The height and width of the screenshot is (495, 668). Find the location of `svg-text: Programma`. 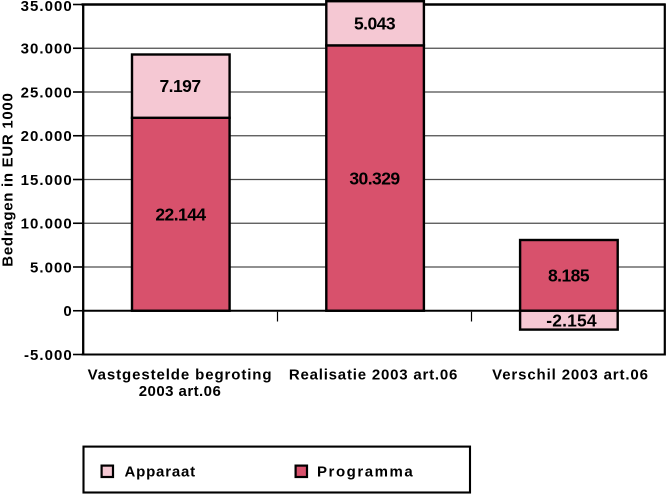

svg-text: Programma is located at coordinates (365, 471).